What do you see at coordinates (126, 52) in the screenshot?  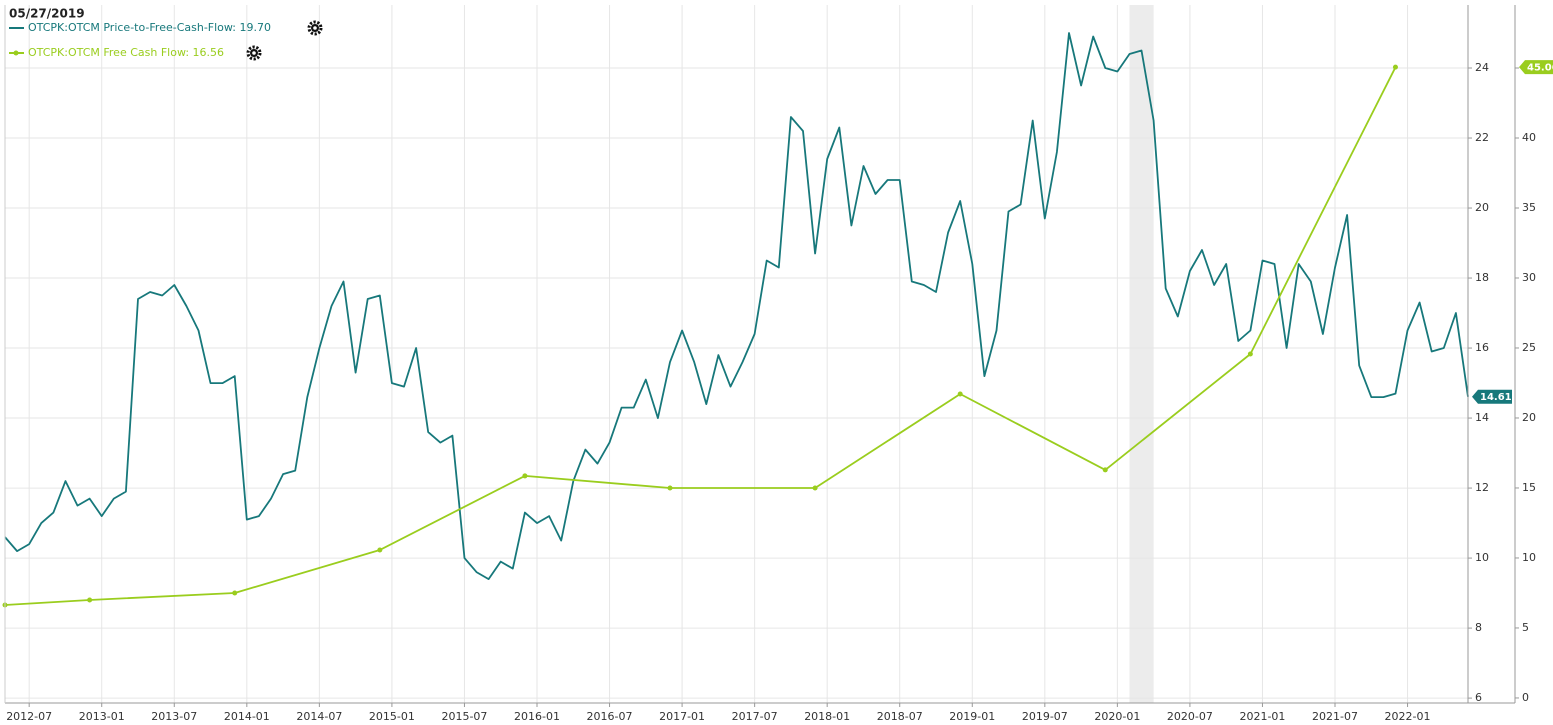 I see `legend-entry: OTCPK:OTCM Free Cash Flow: 16.56` at bounding box center [126, 52].